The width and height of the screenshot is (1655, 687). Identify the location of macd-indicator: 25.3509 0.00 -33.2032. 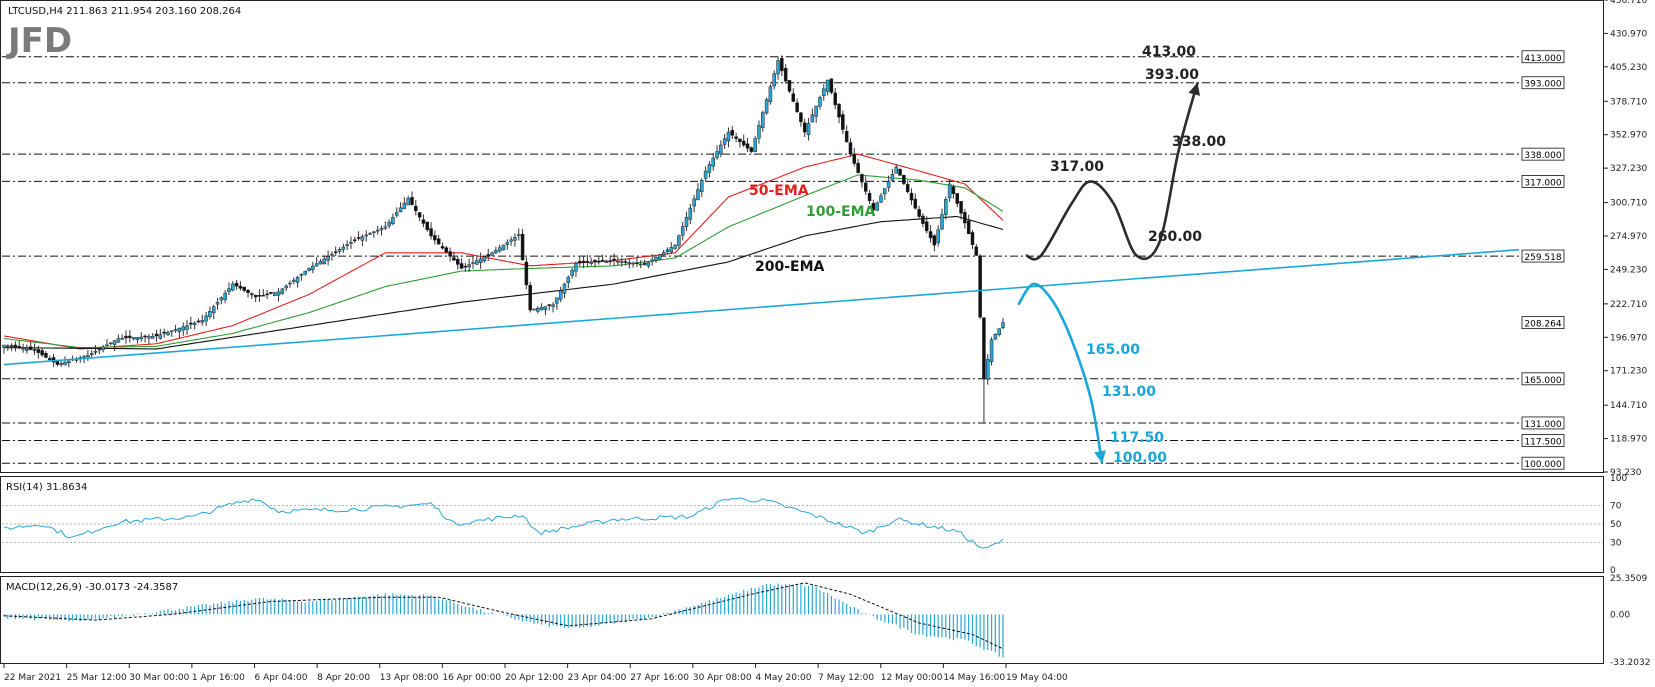
(826, 621).